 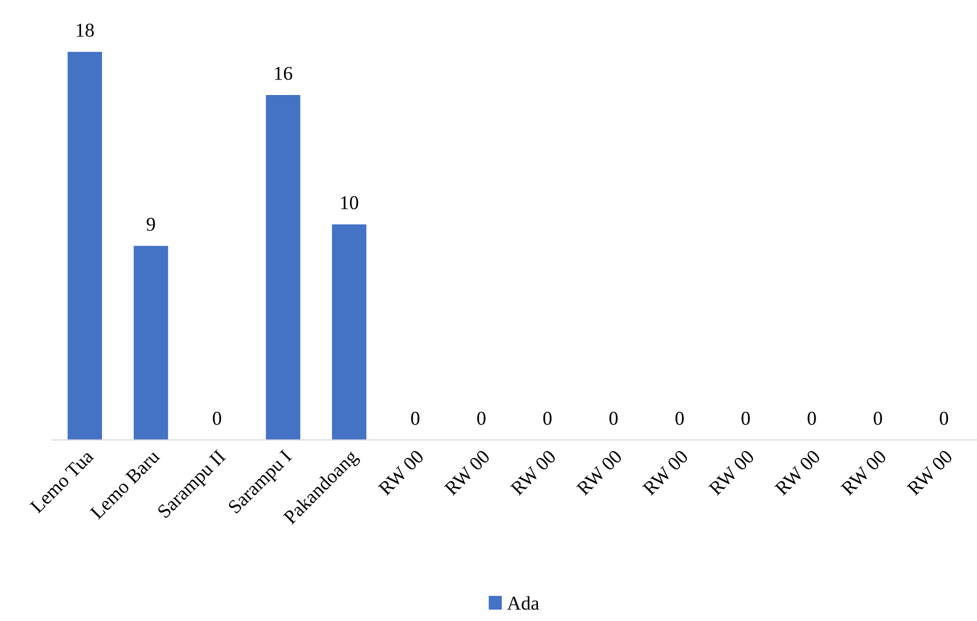 What do you see at coordinates (150, 224) in the screenshot?
I see `data-label: 9` at bounding box center [150, 224].